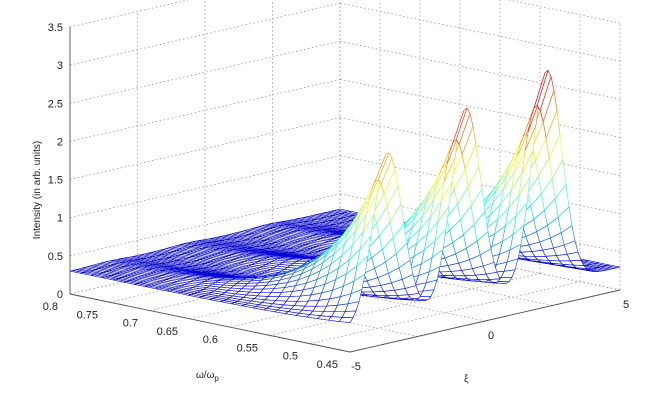  What do you see at coordinates (210, 340) in the screenshot?
I see `x-tick-label: 0.6` at bounding box center [210, 340].